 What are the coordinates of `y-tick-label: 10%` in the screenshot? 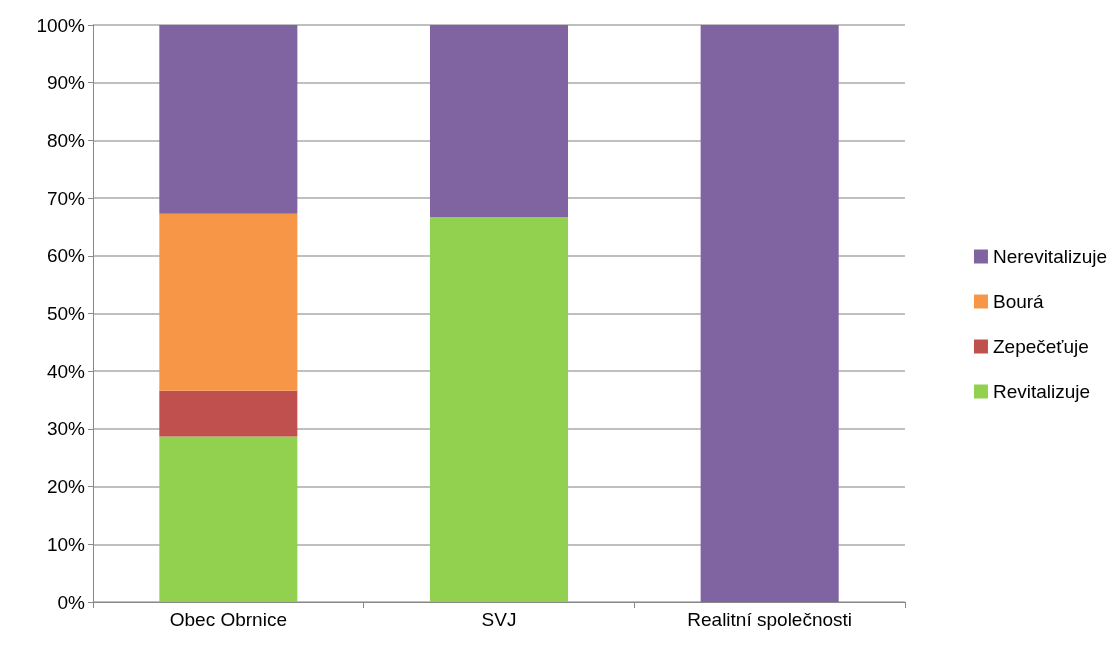 It's located at (66, 544).